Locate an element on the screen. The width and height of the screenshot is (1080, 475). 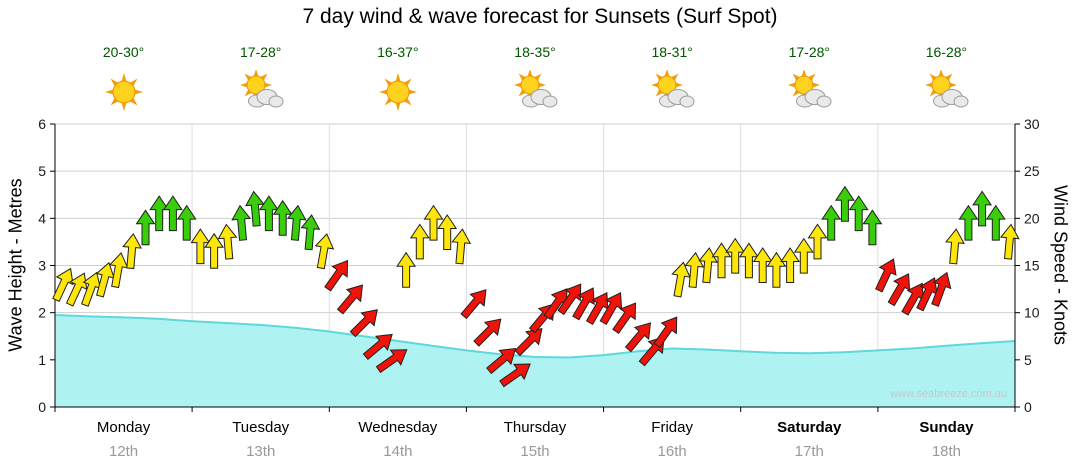
svg-text: 20 is located at coordinates (1032, 218).